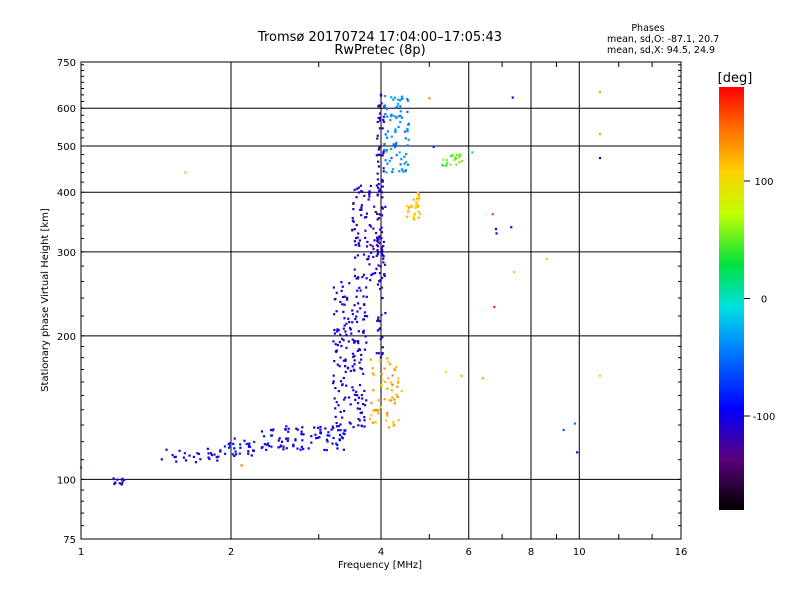 The image size is (800, 600). I want to click on colorbar-gradient, so click(731, 298).